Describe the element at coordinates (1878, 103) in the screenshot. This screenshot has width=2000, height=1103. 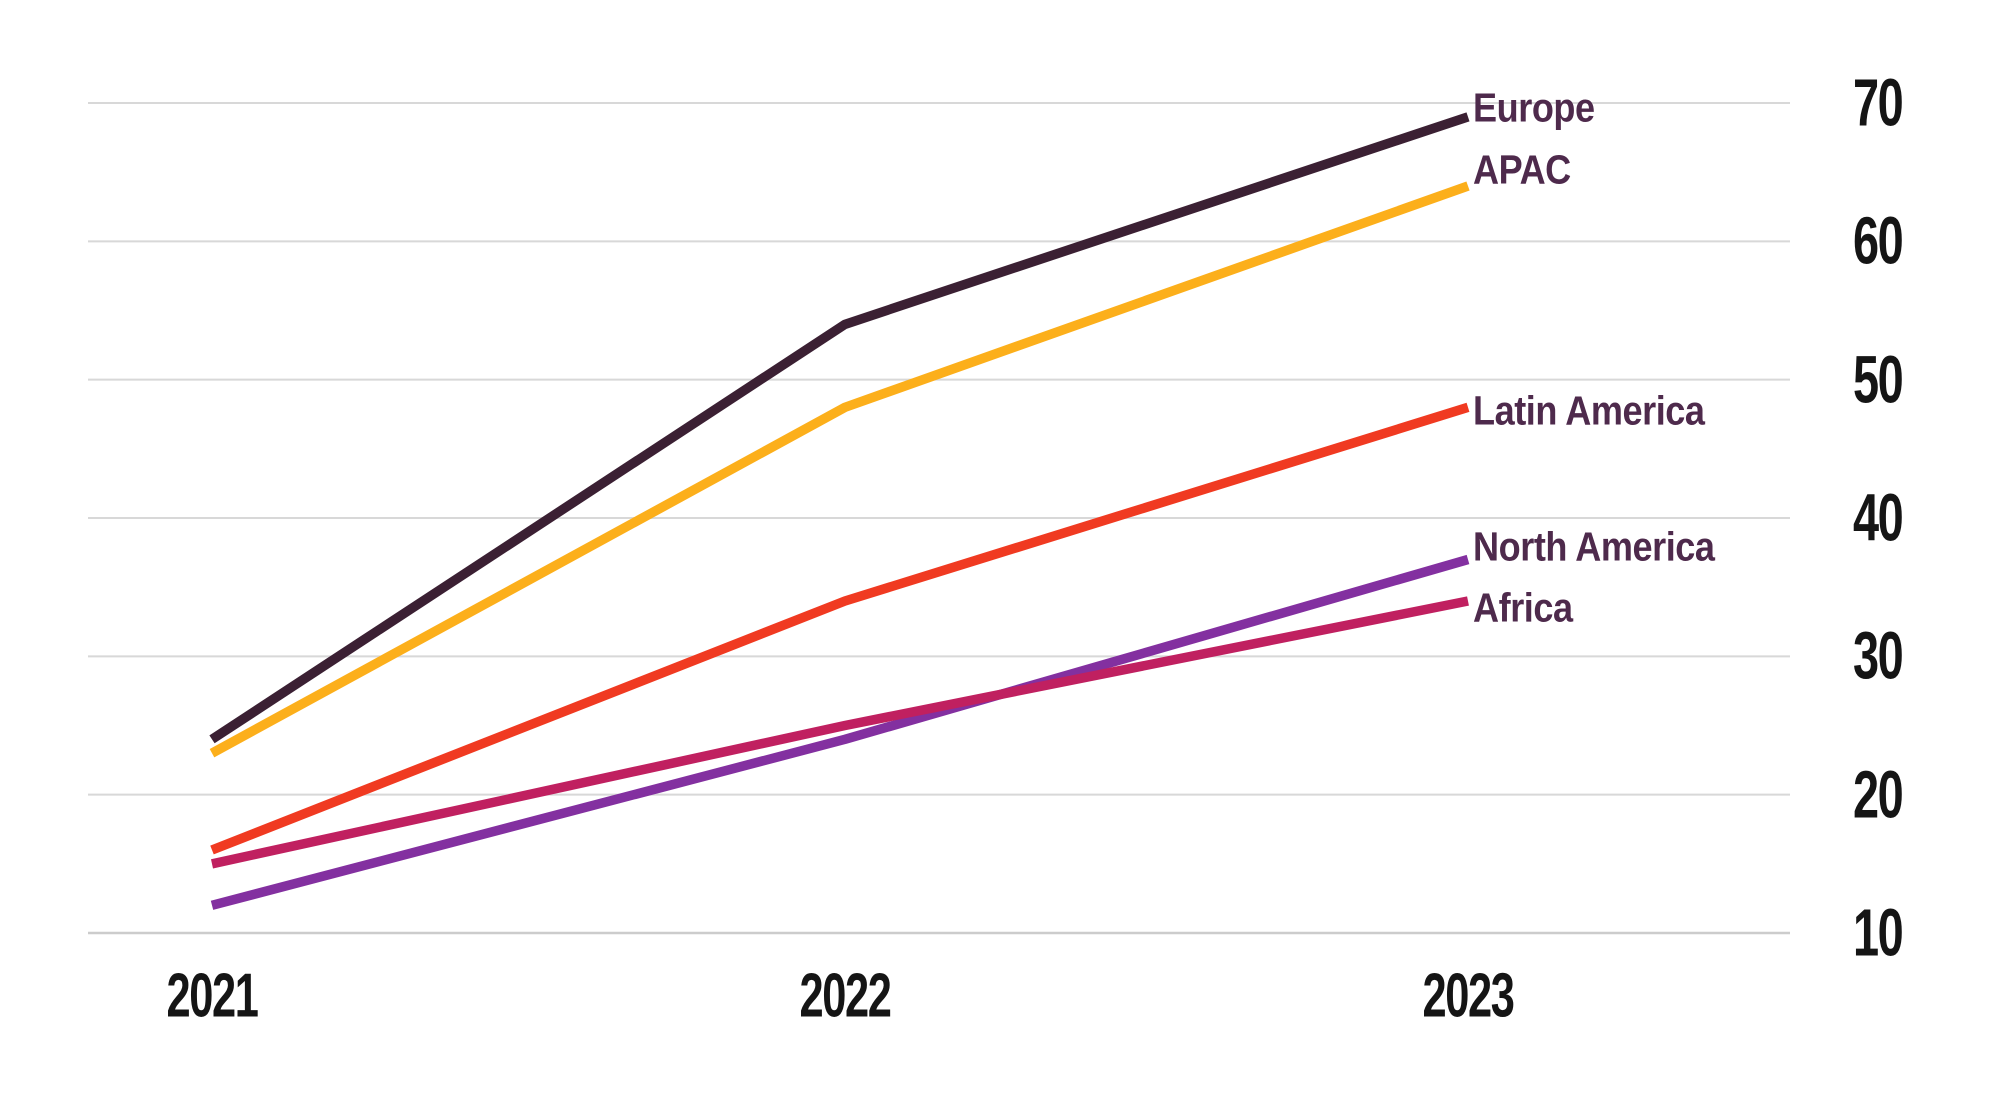
I see `y-tick-label-70: 70` at that location.